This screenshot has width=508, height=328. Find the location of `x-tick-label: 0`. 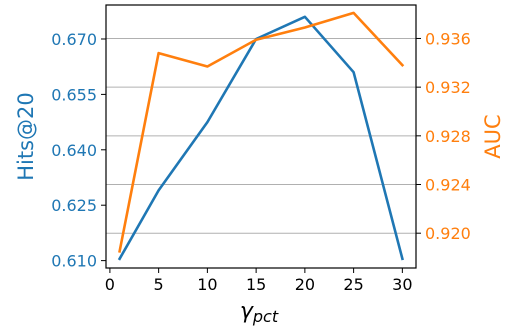

x-tick-label: 0 is located at coordinates (110, 284).